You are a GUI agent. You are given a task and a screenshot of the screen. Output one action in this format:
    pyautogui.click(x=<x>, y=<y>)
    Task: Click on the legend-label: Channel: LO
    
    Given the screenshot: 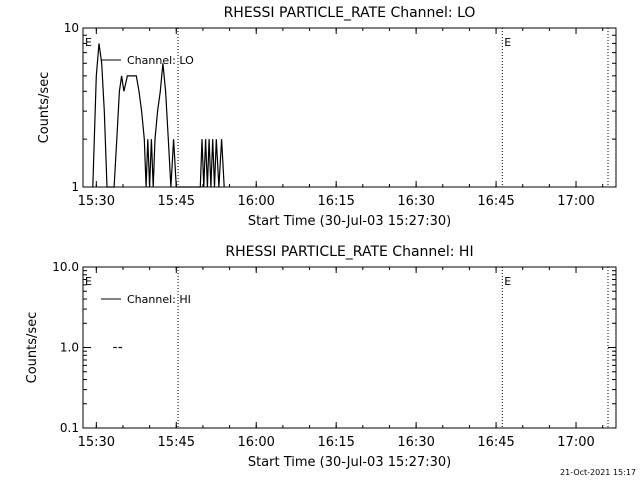 What is the action you would take?
    pyautogui.click(x=160, y=60)
    